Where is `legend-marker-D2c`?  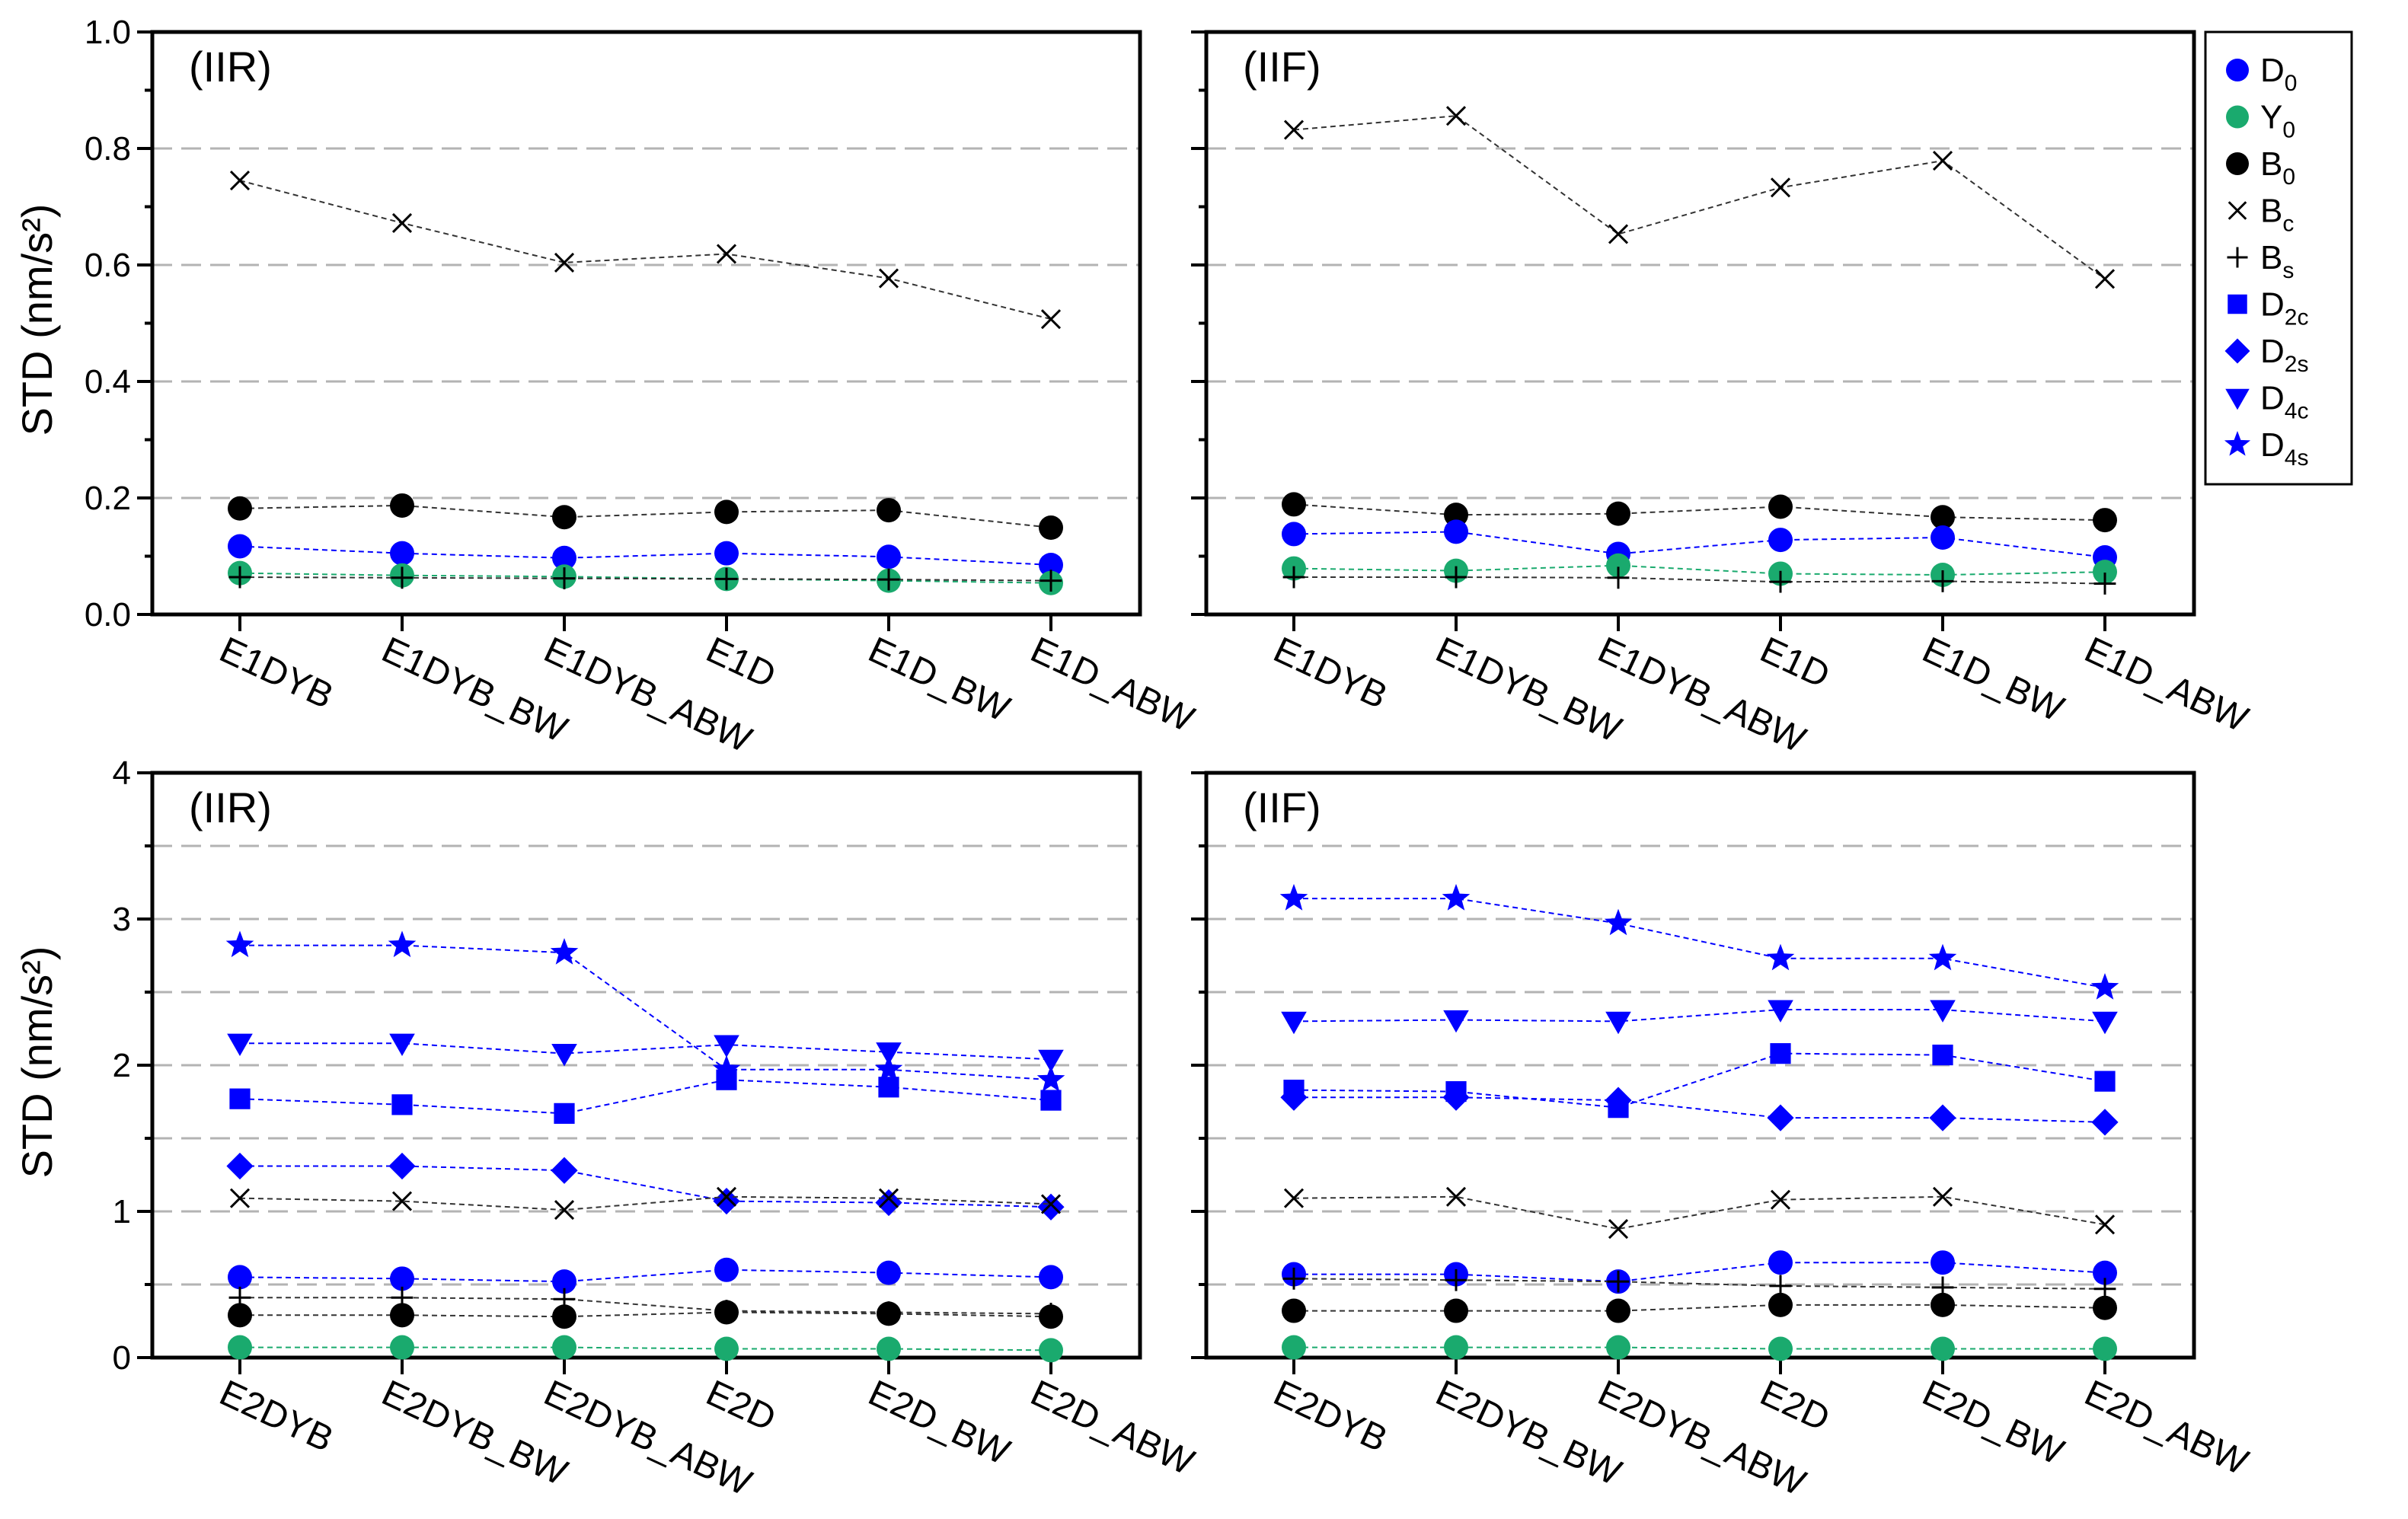
legend-marker-D2c is located at coordinates (2238, 304).